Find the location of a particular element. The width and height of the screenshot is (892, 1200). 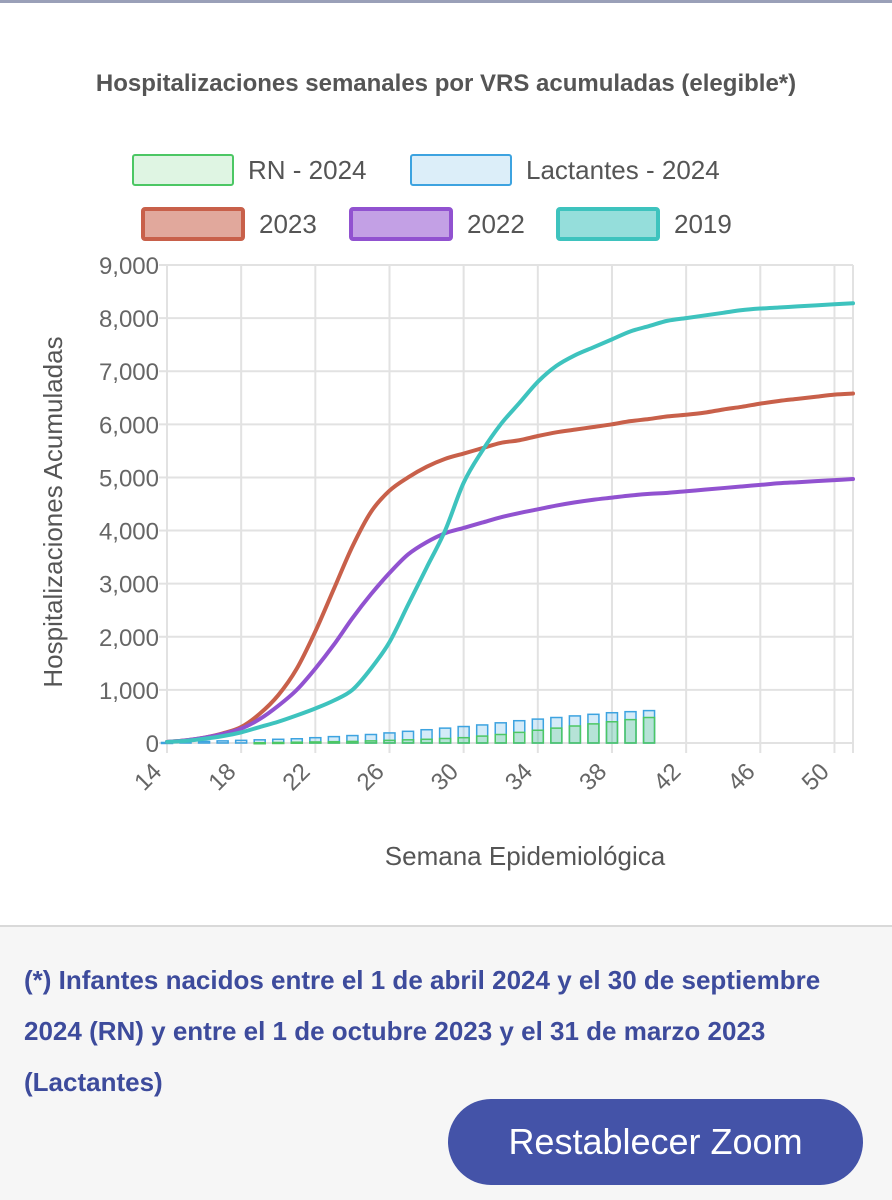

x-tick-label: 42 is located at coordinates (667, 777).